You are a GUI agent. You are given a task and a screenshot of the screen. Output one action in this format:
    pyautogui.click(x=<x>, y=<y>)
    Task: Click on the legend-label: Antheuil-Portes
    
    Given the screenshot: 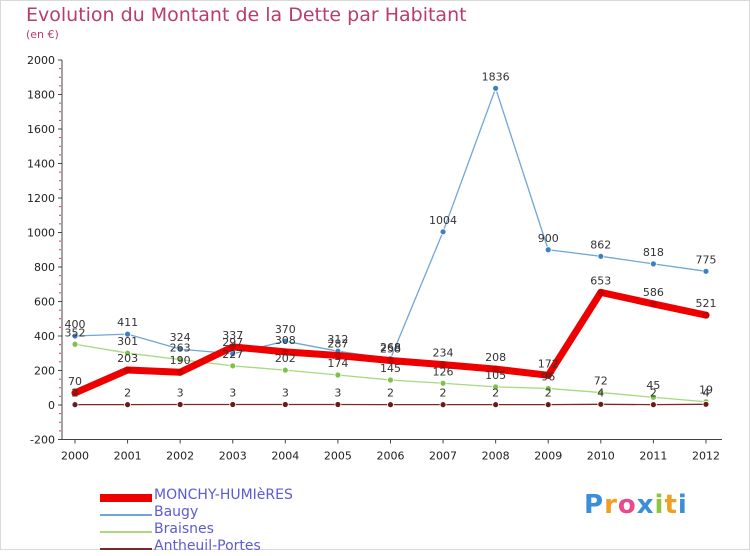 What is the action you would take?
    pyautogui.click(x=207, y=546)
    